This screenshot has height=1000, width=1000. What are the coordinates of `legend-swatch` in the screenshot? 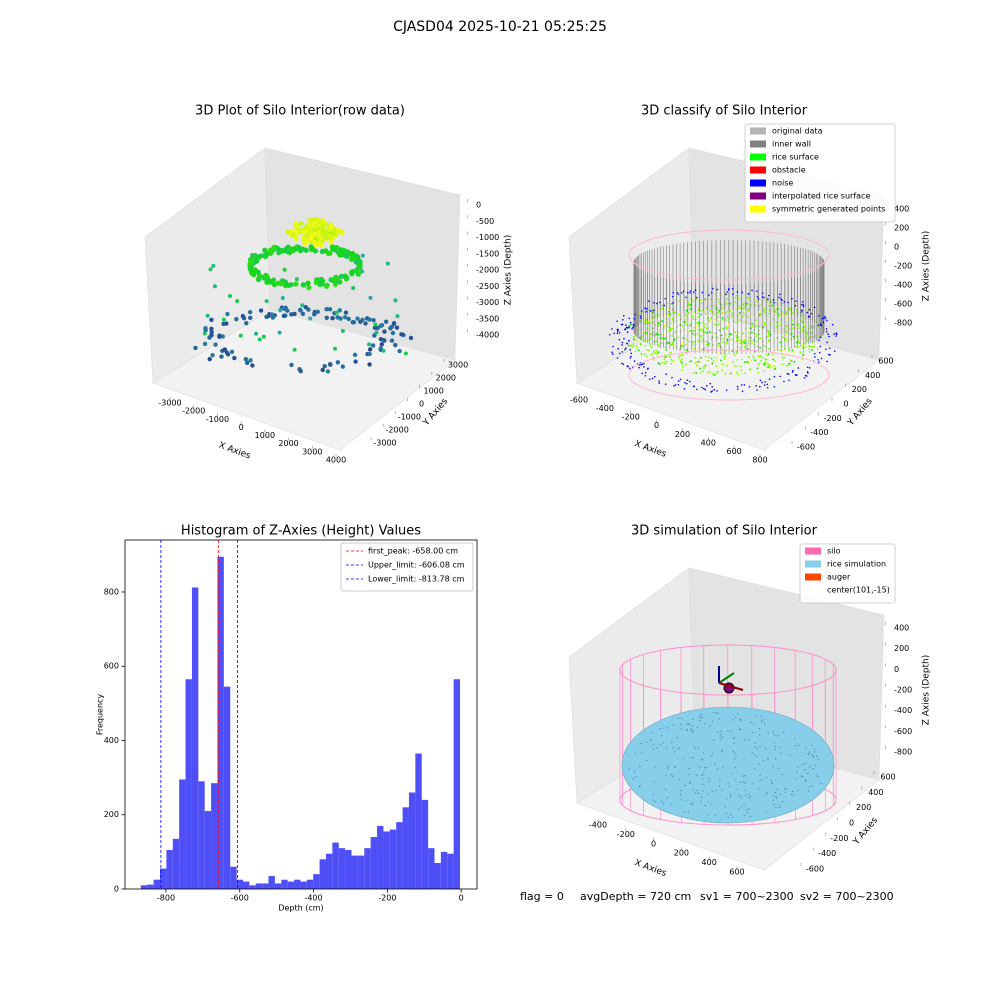 It's located at (758, 170).